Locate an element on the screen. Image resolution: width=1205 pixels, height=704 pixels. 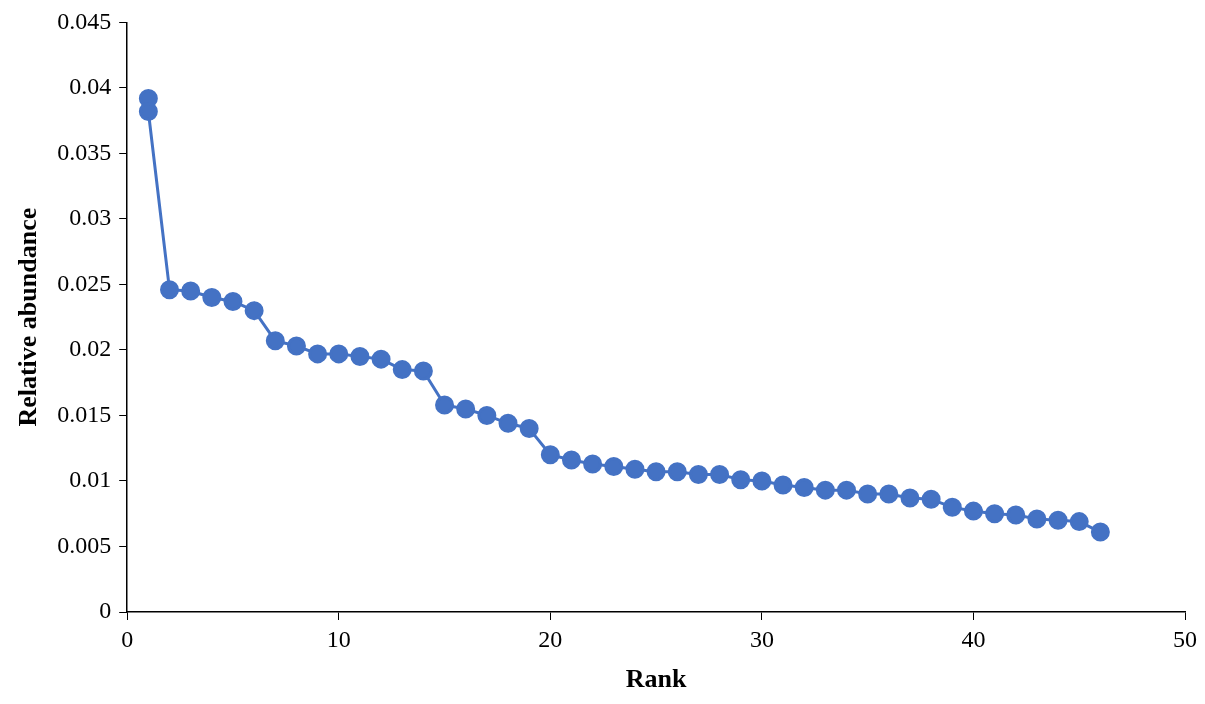
y-tick-label: 0.015 is located at coordinates (84, 413).